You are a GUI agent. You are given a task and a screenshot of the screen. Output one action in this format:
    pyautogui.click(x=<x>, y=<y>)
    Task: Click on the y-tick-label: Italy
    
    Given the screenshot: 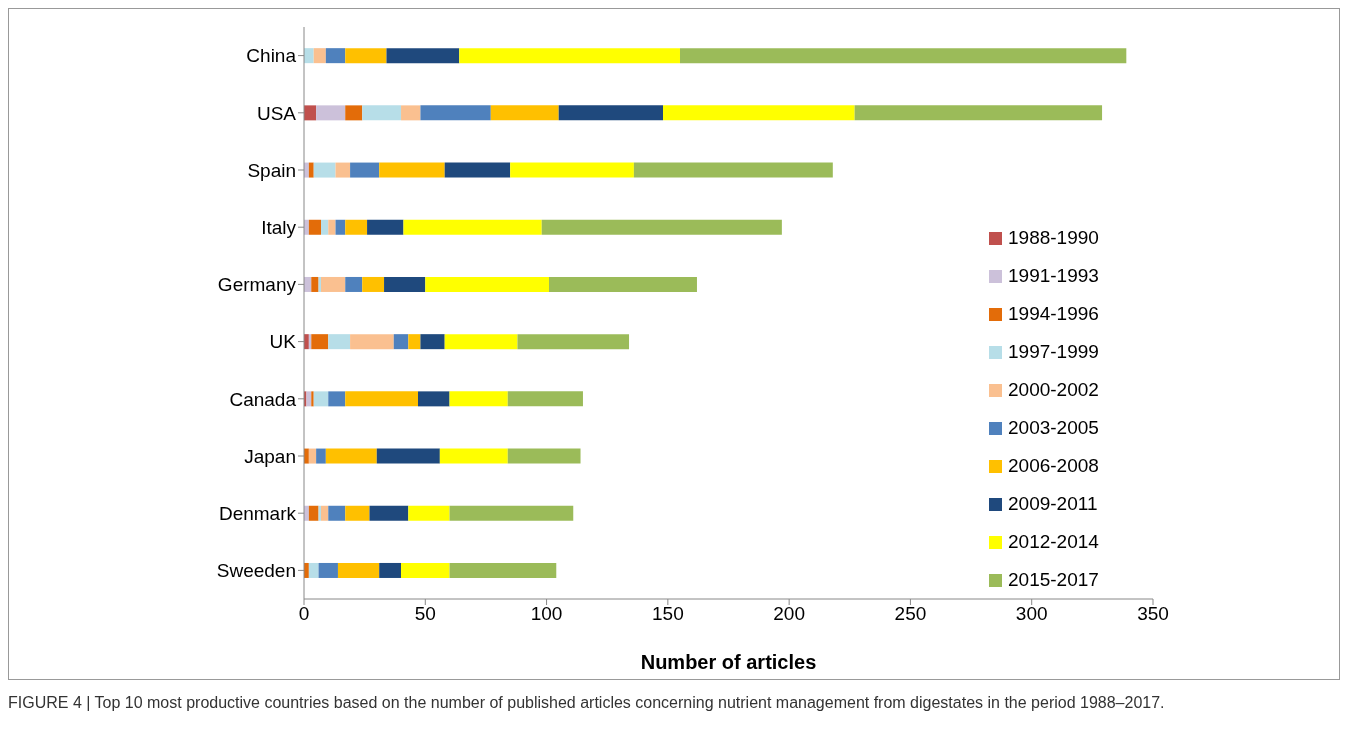 What is the action you would take?
    pyautogui.click(x=279, y=227)
    